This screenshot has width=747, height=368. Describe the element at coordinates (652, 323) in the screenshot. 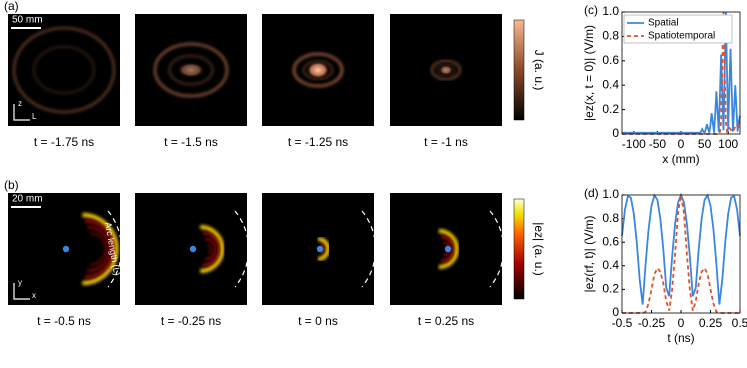

I see `x-tick-label: -0.25` at that location.